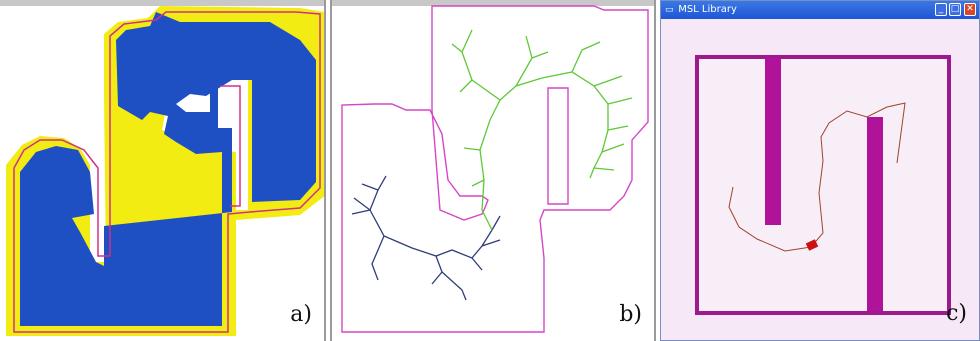 The image size is (980, 341). What do you see at coordinates (630, 314) in the screenshot?
I see `panel-b-label: b)` at bounding box center [630, 314].